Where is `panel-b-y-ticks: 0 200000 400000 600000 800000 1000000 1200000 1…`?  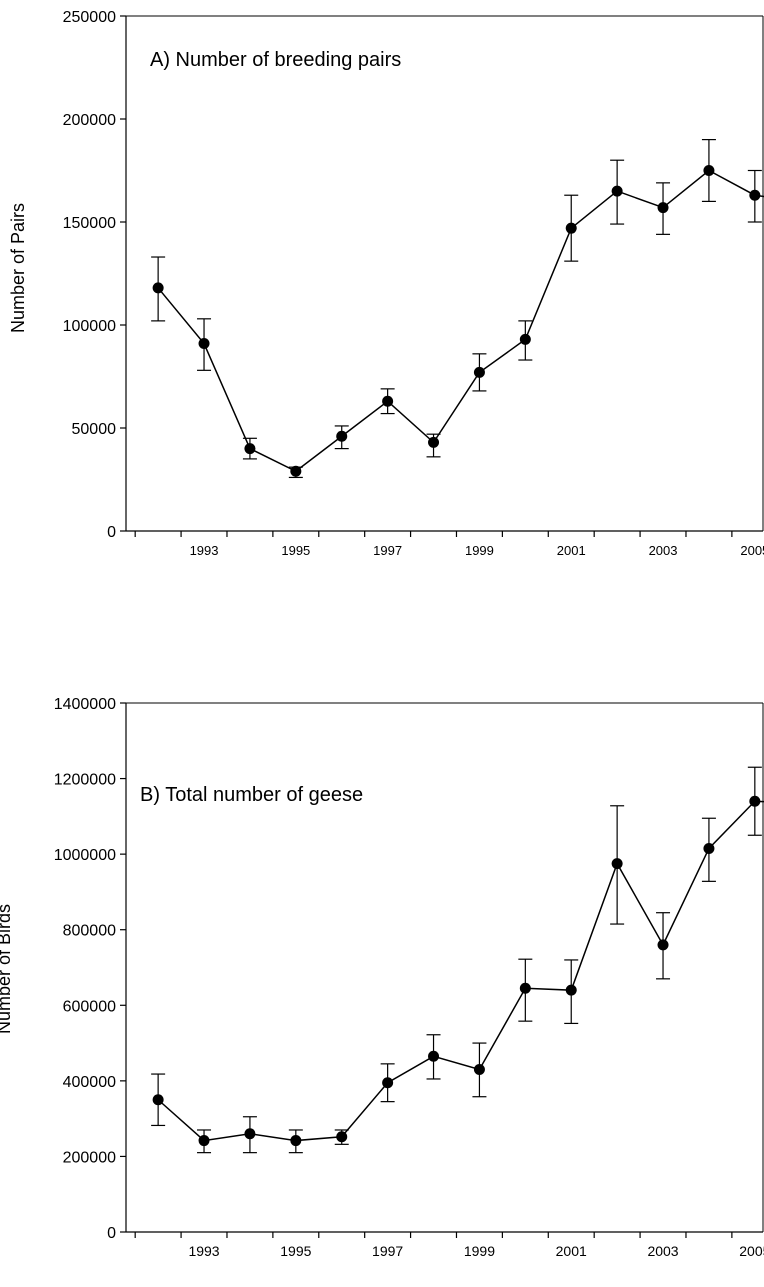 panel-b-y-ticks: 0 200000 400000 600000 800000 1000000 1200000 1… is located at coordinates (90, 969).